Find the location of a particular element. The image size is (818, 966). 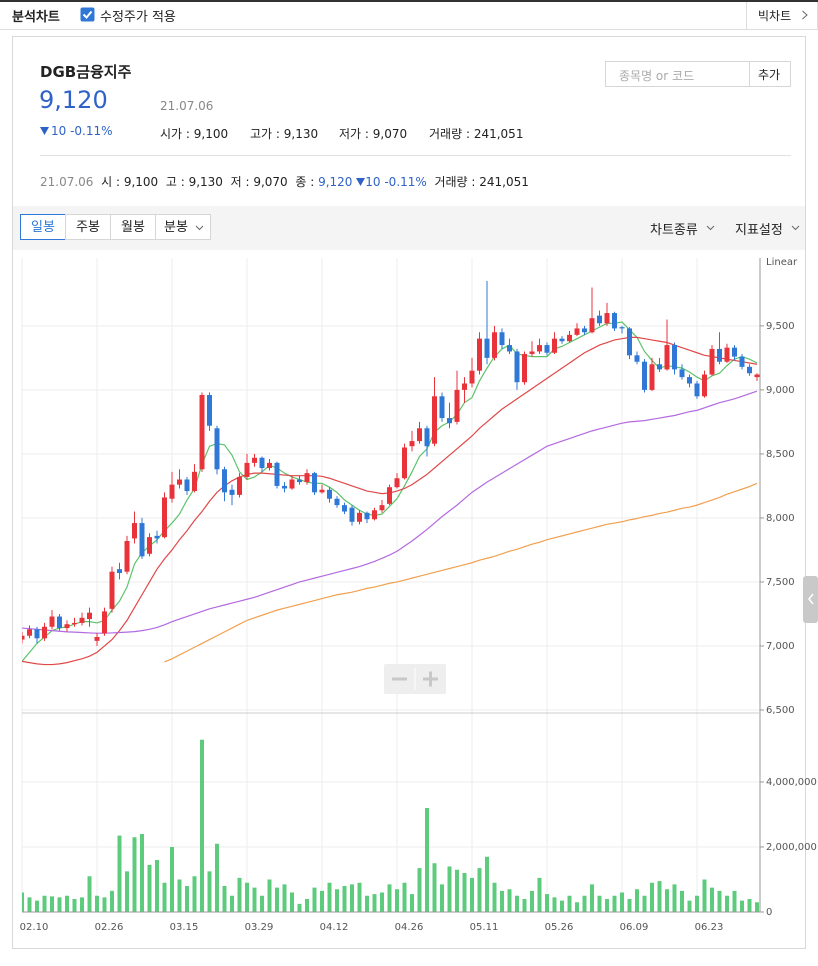

checkbox is located at coordinates (87, 14).